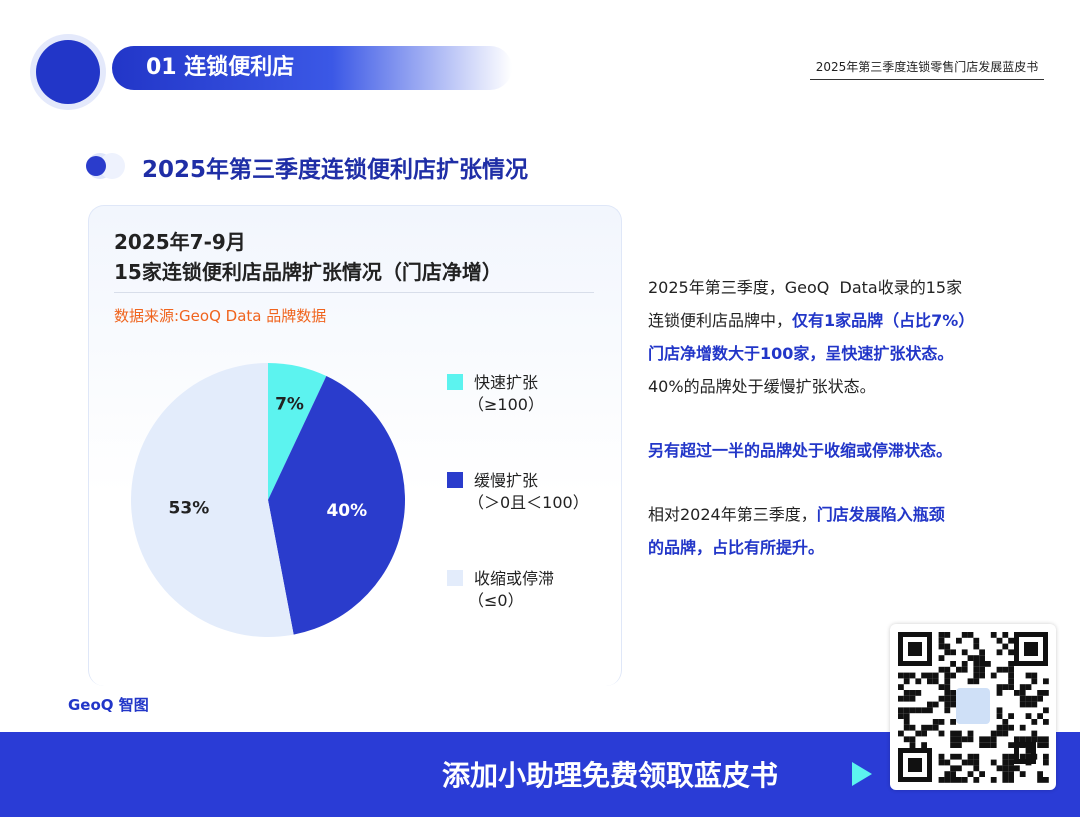 This screenshot has height=817, width=1080. Describe the element at coordinates (514, 578) in the screenshot. I see `legend-label: 收缩或停滞` at that location.